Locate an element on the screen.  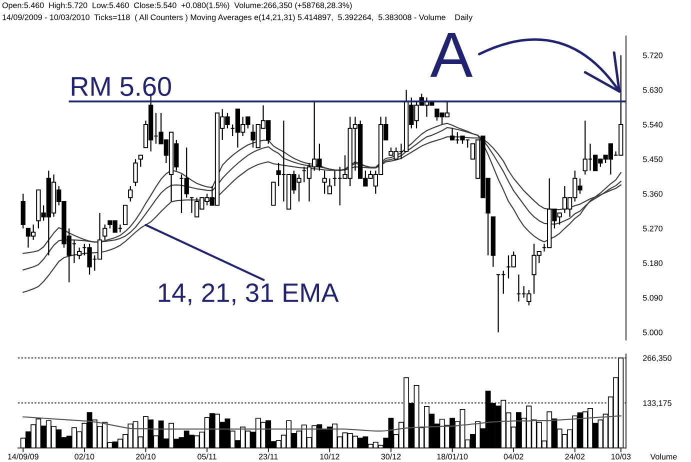
y-tick-label: 5.630 is located at coordinates (652, 90).